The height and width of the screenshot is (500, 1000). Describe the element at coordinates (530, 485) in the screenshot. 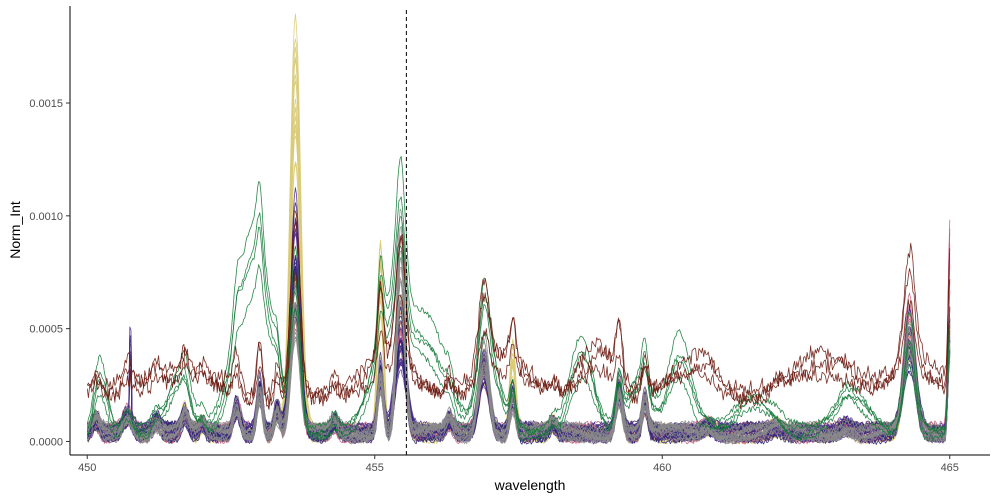

I see `x-axis-title: wavelength` at that location.